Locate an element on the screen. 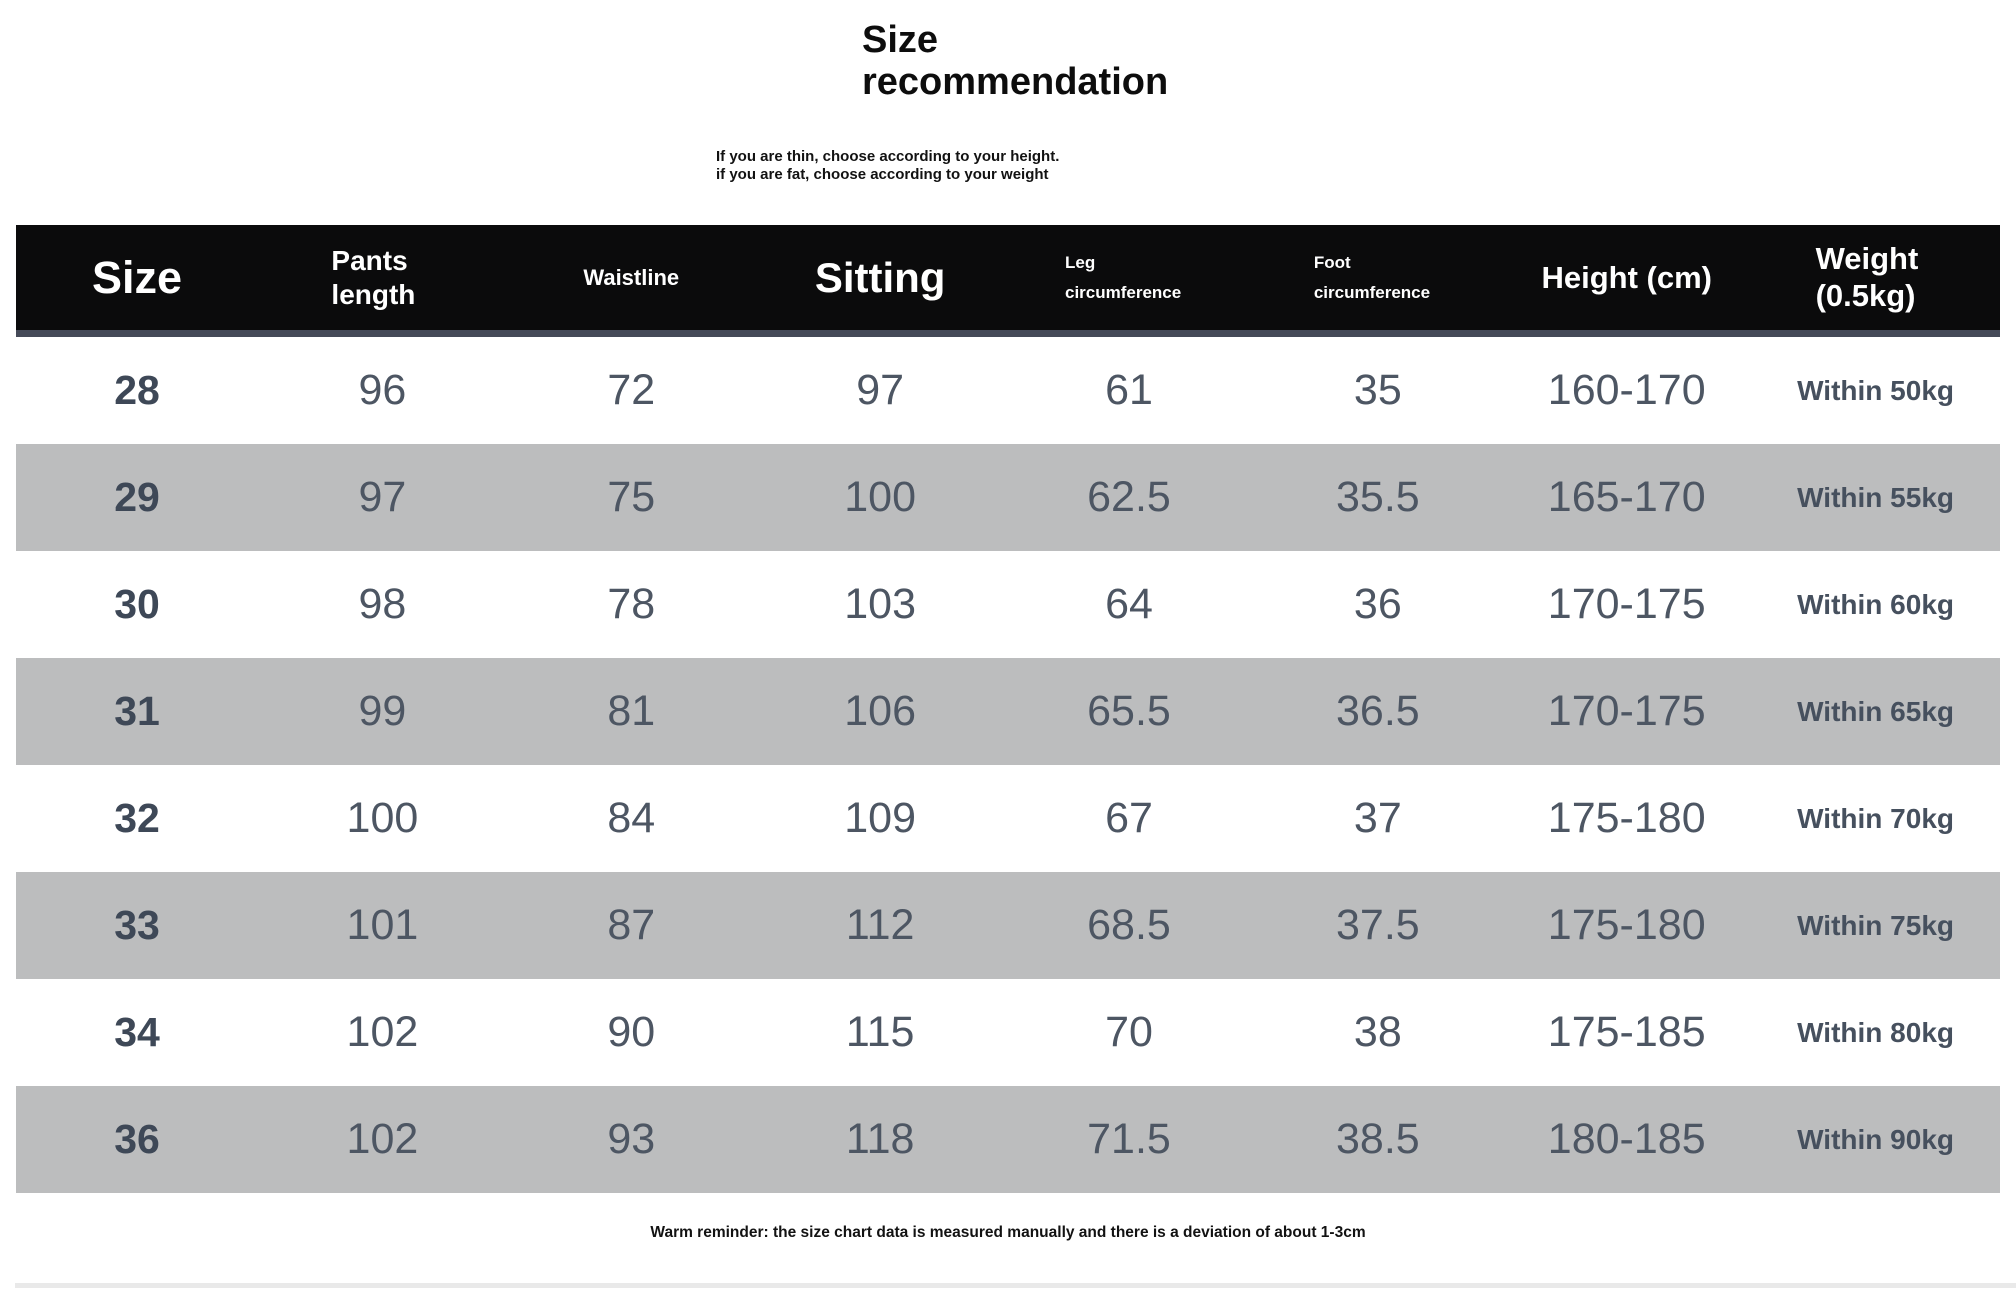  table-cell: 103 is located at coordinates (880, 604).